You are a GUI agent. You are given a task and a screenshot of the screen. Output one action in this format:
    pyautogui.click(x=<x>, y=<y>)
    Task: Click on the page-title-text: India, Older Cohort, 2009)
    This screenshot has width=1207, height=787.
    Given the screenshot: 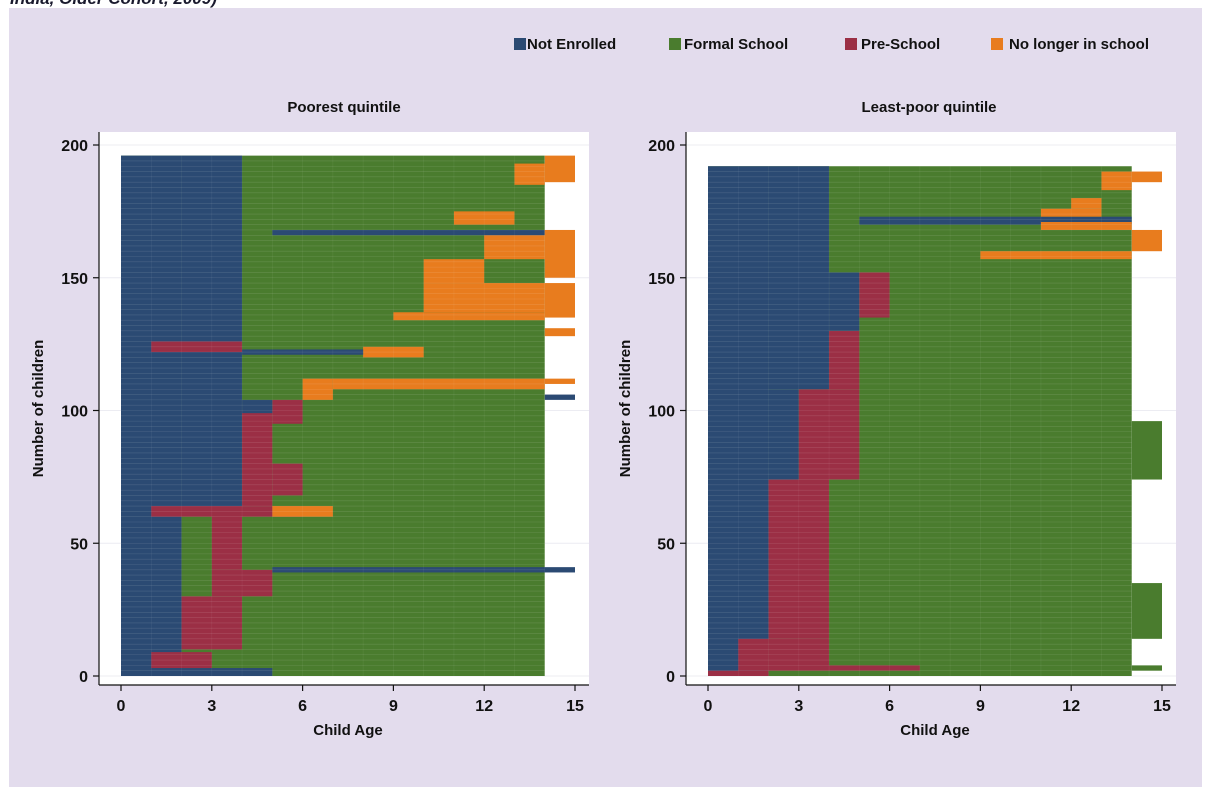 What is the action you would take?
    pyautogui.click(x=113, y=4)
    